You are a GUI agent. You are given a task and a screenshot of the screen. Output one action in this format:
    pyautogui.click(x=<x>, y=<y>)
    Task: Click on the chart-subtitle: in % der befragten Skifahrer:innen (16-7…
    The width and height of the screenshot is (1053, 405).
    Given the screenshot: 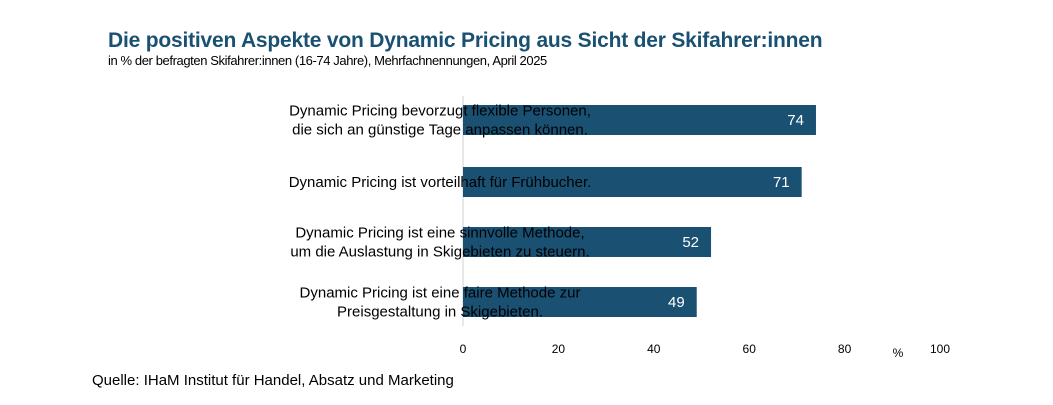 What is the action you would take?
    pyautogui.click(x=327, y=60)
    